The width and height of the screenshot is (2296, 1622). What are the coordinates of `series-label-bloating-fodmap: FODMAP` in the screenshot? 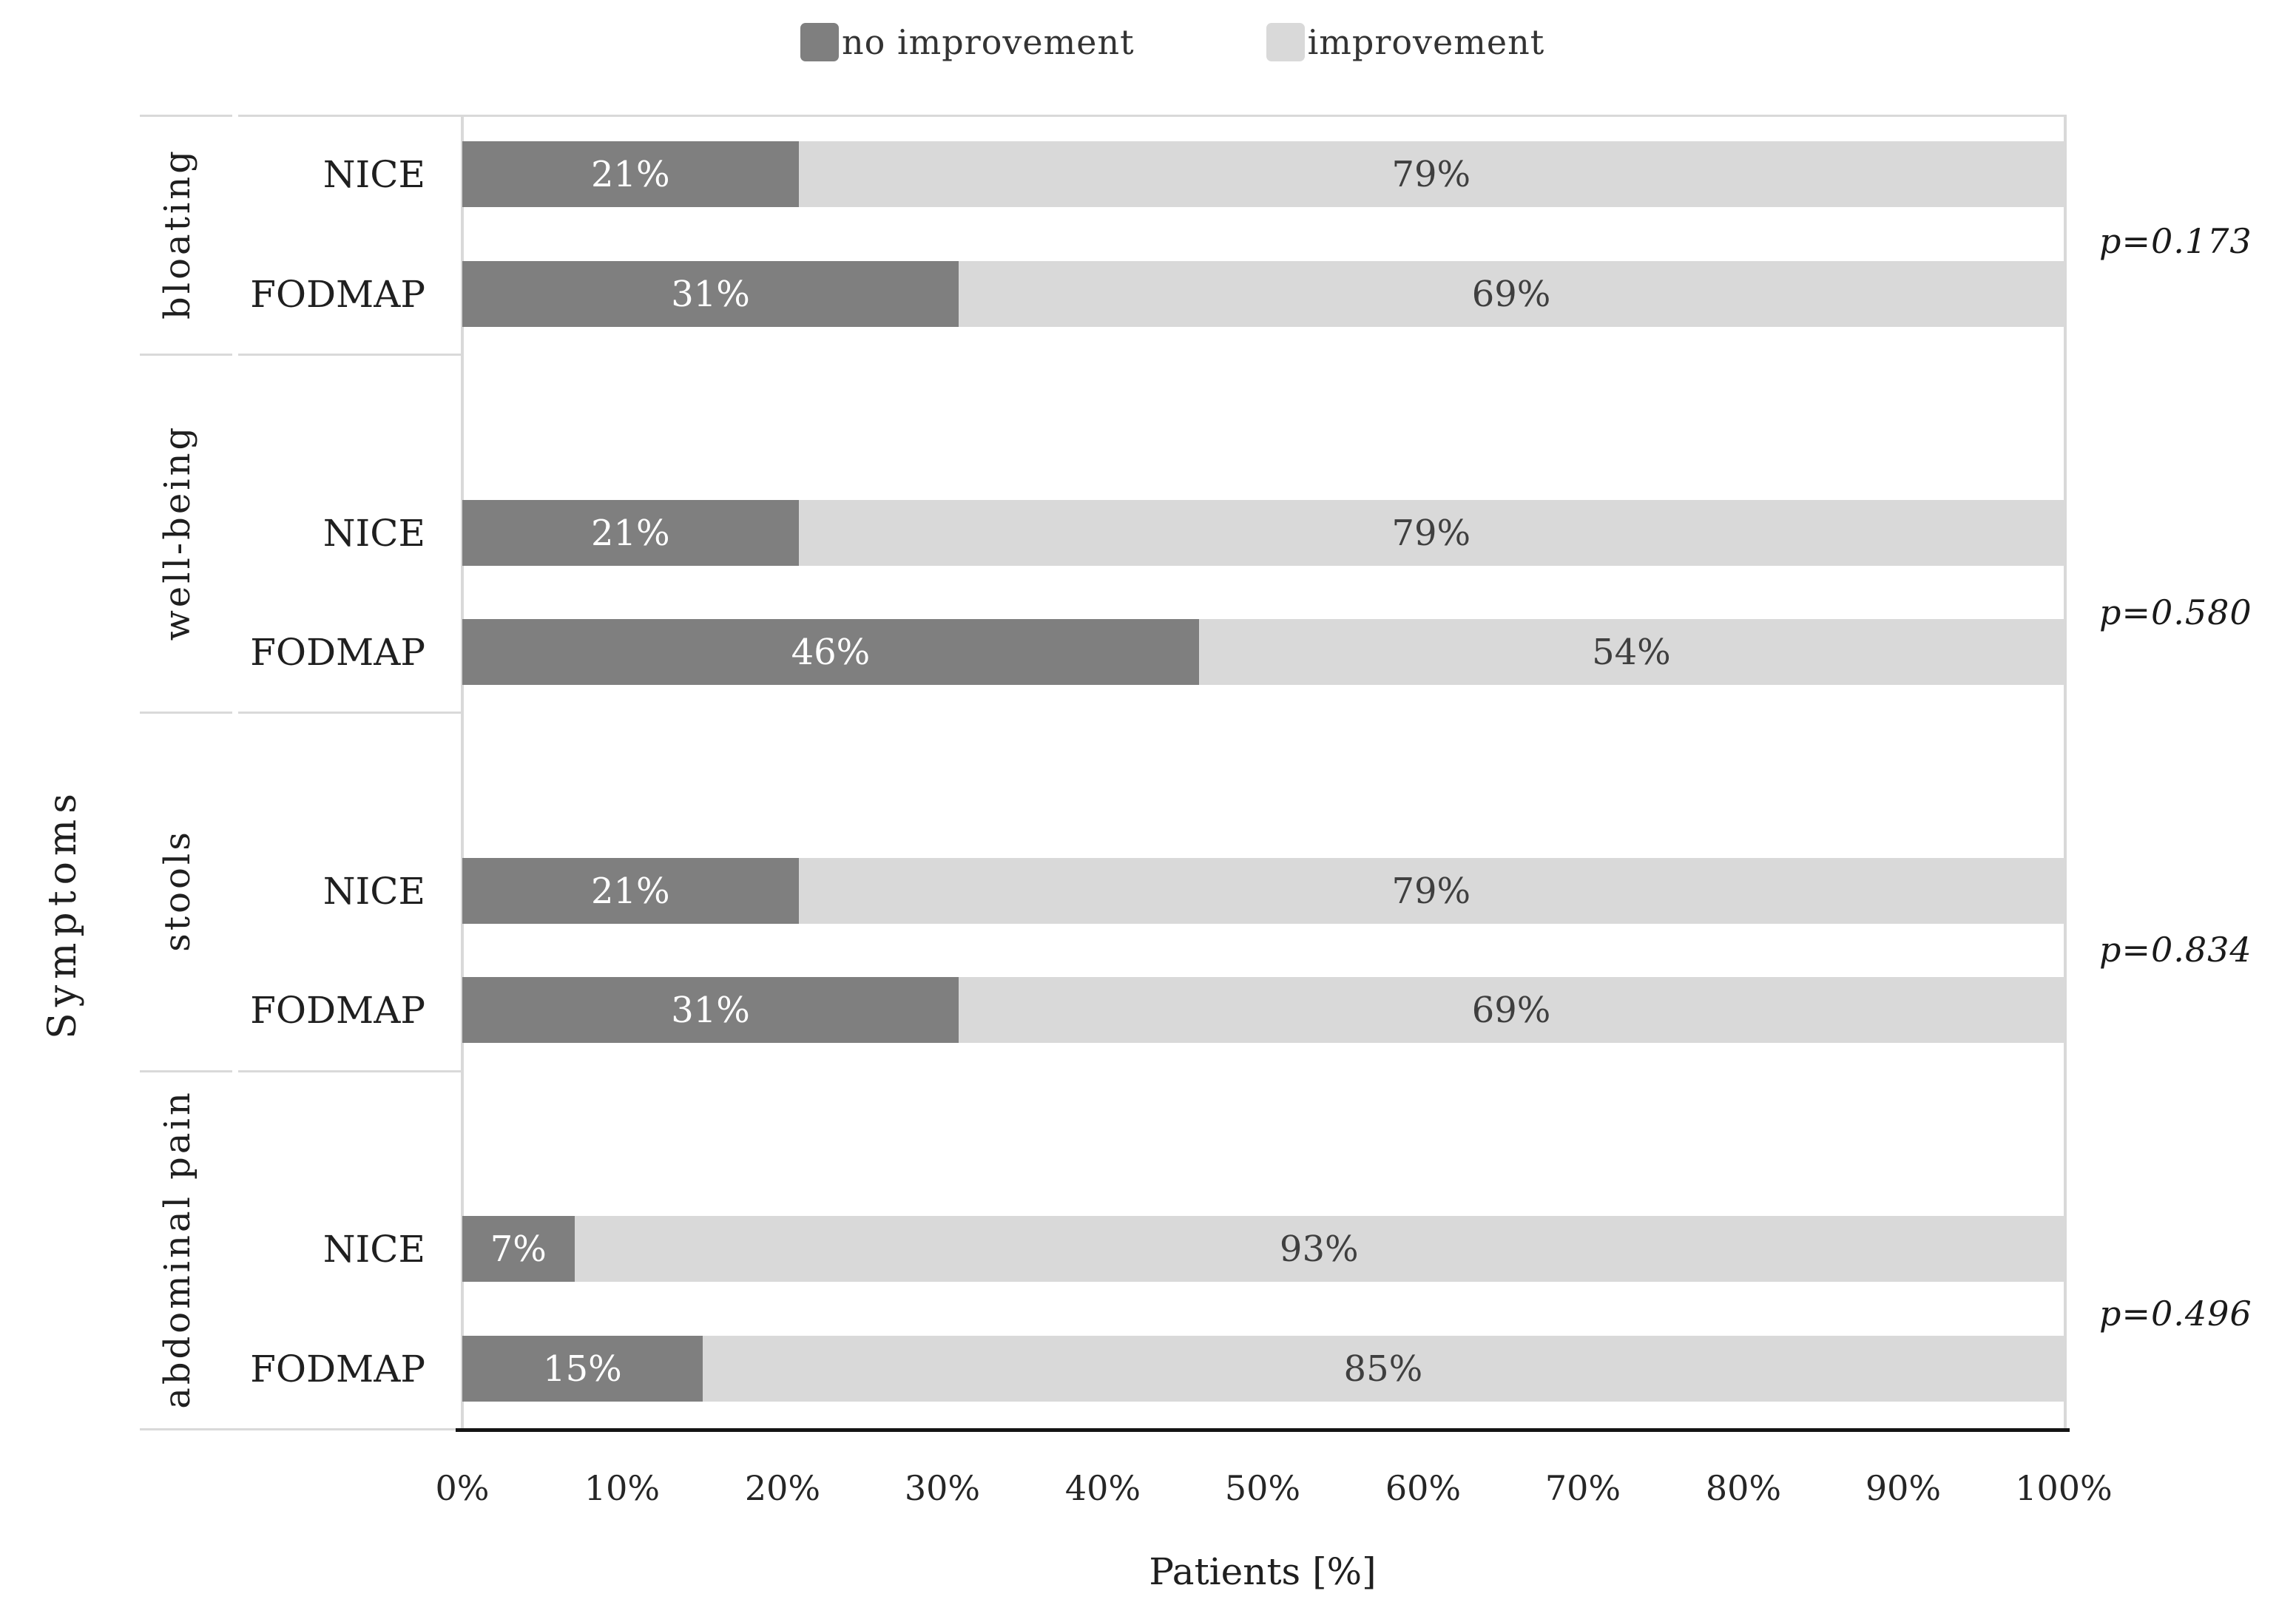 It's located at (337, 294).